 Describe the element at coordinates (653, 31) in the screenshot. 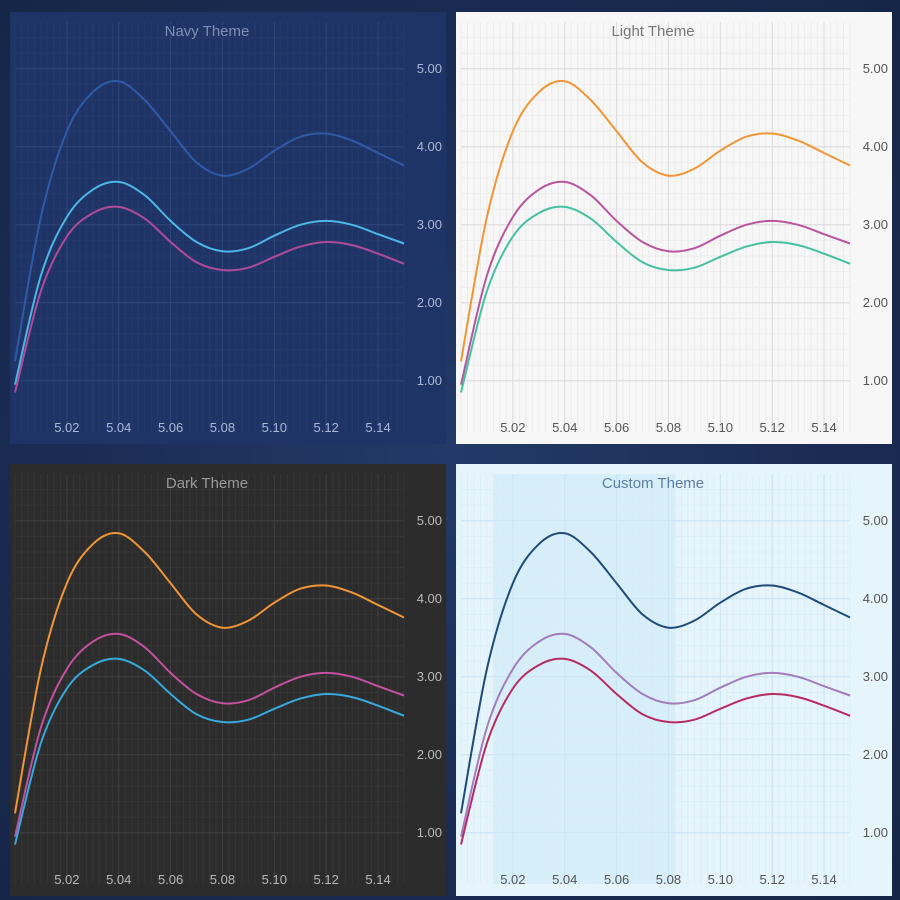

I see `chart-title: Light Theme` at that location.